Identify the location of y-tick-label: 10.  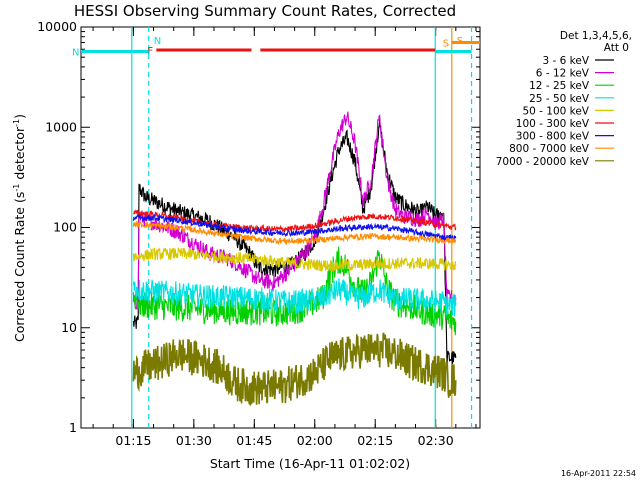
(69, 327).